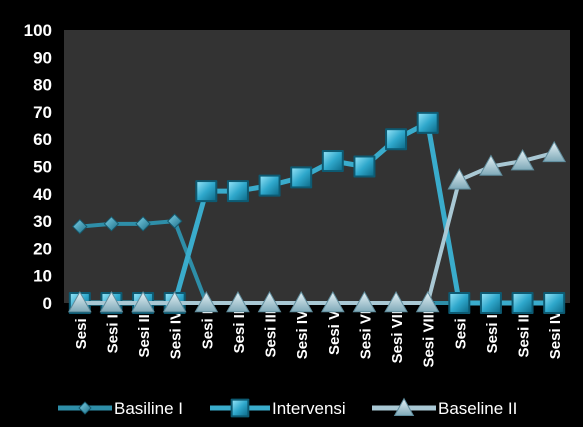  I want to click on y-tick-label: 40, so click(42, 194).